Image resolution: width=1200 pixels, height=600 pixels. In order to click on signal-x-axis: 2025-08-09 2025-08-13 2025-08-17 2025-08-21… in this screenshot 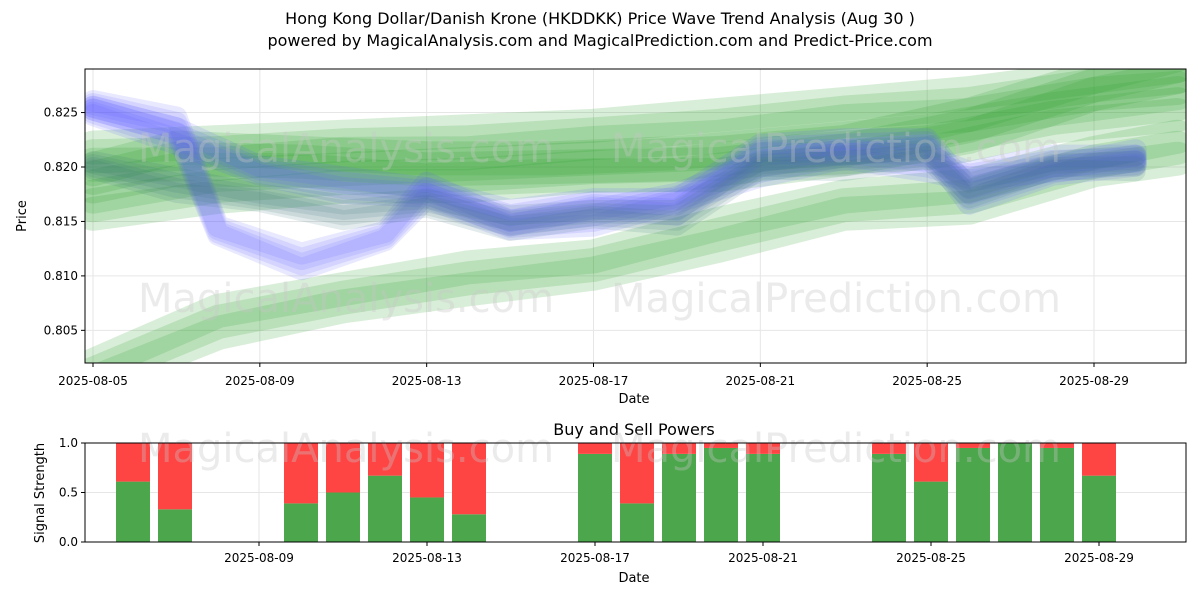, I will do `click(679, 553)`.